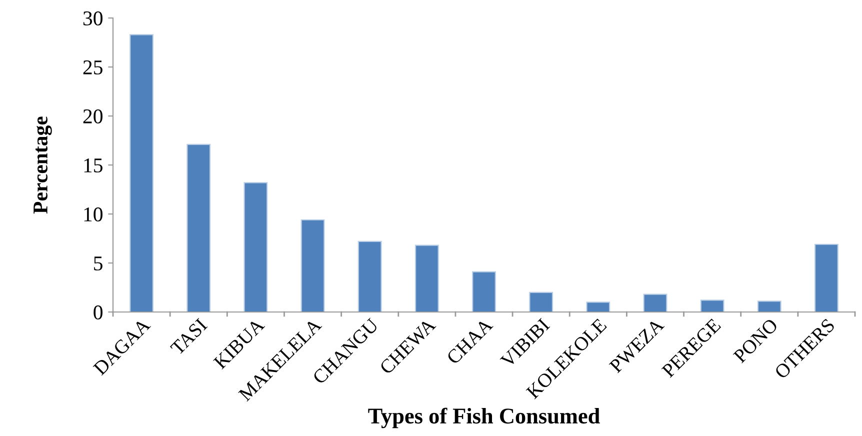 This screenshot has width=862, height=436. I want to click on y-tick-label: 10, so click(93, 214).